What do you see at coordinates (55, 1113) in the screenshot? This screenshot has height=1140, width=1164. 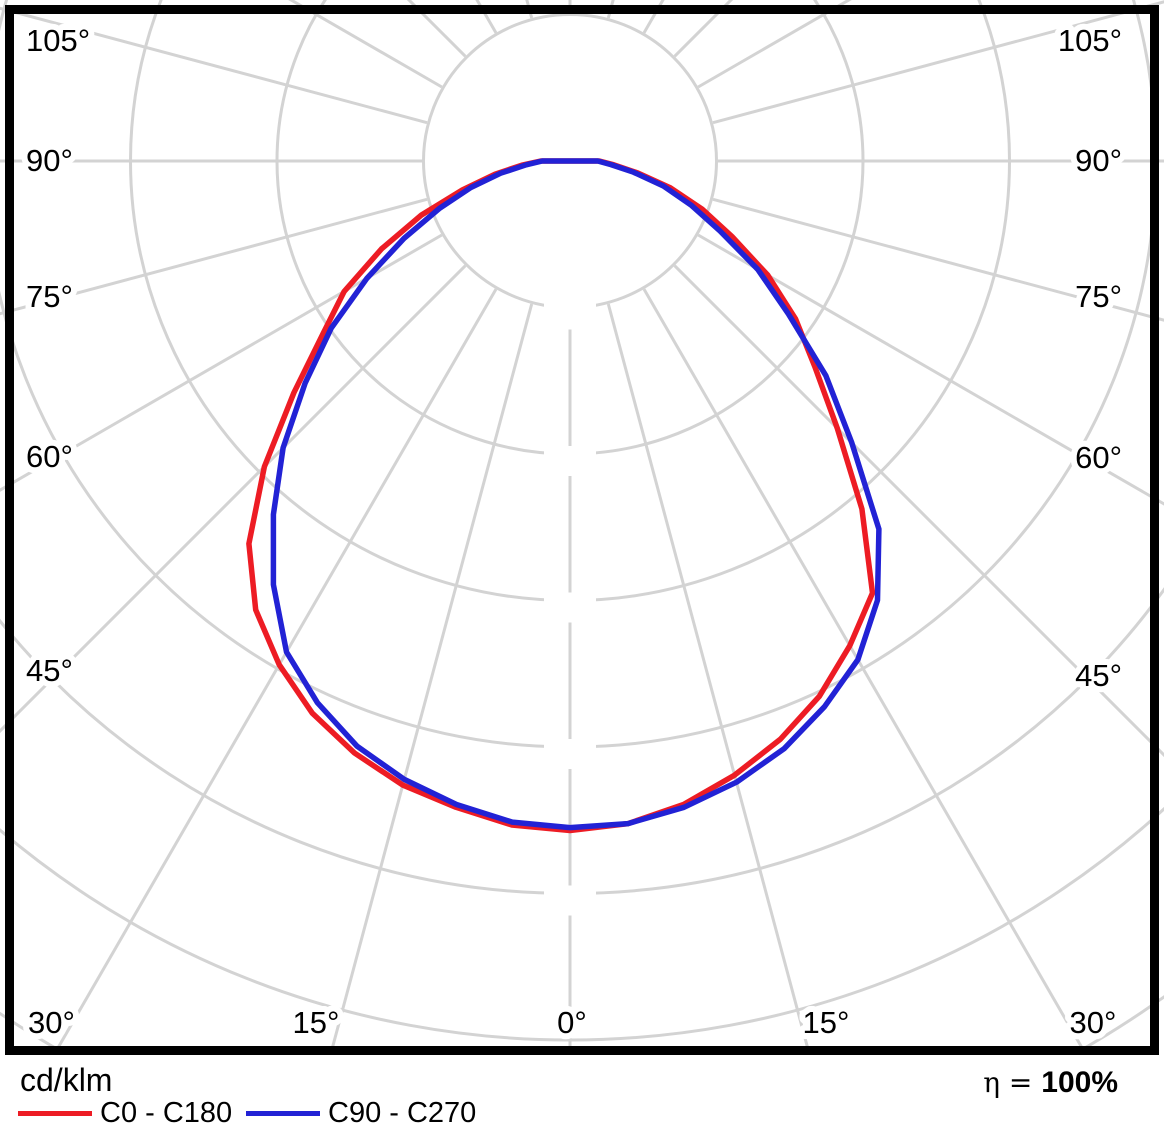 I see `legend-line-red` at bounding box center [55, 1113].